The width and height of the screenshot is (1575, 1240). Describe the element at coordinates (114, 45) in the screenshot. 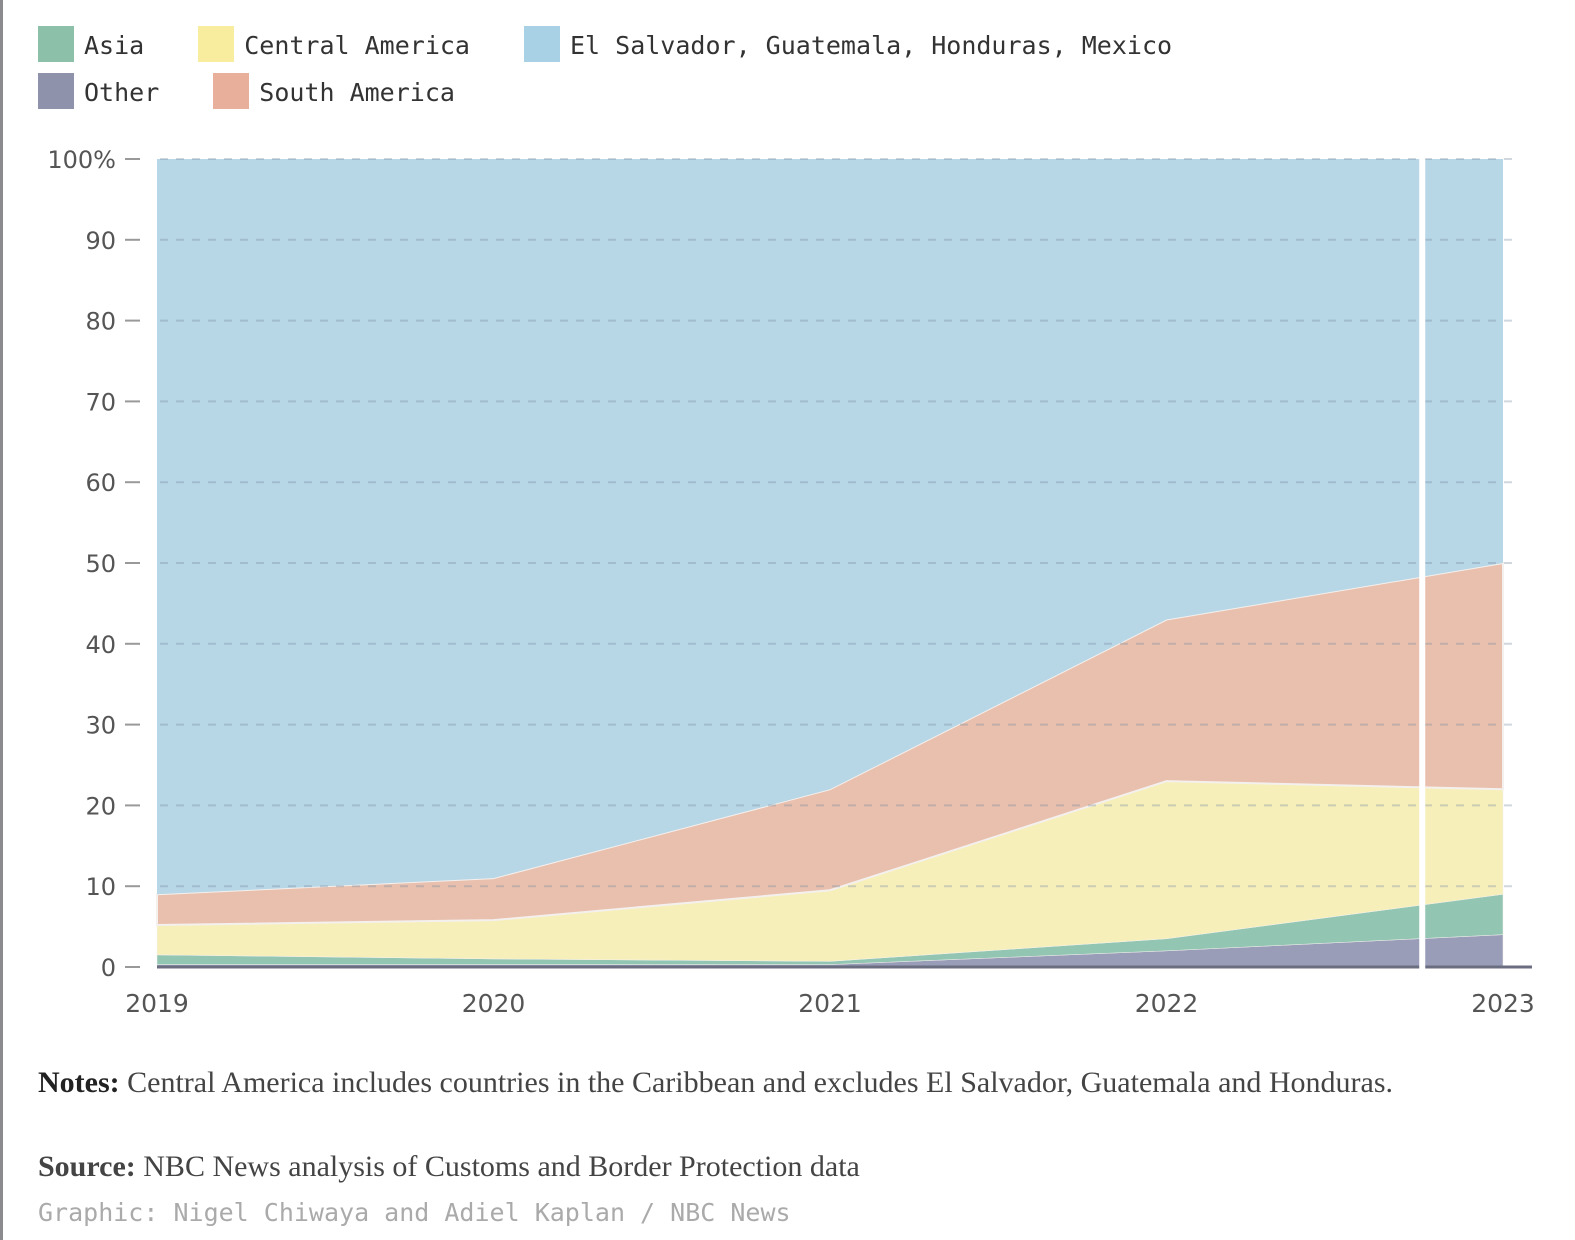

I see `legend-label: Asia` at that location.